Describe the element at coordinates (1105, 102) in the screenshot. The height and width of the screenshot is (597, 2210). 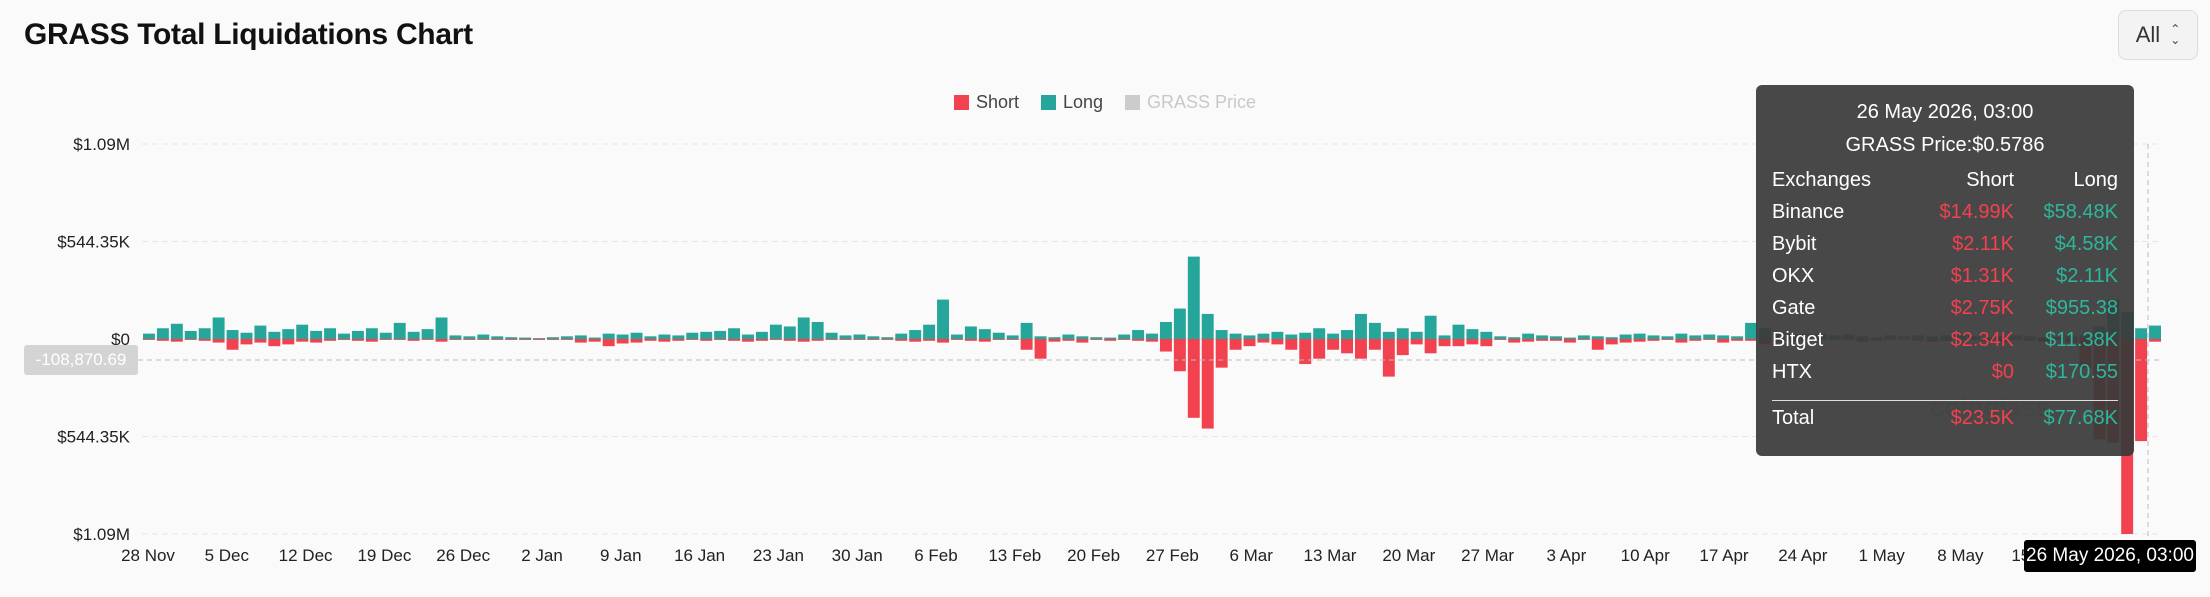
I see `chart-legend: Short Long GRASS Price` at that location.